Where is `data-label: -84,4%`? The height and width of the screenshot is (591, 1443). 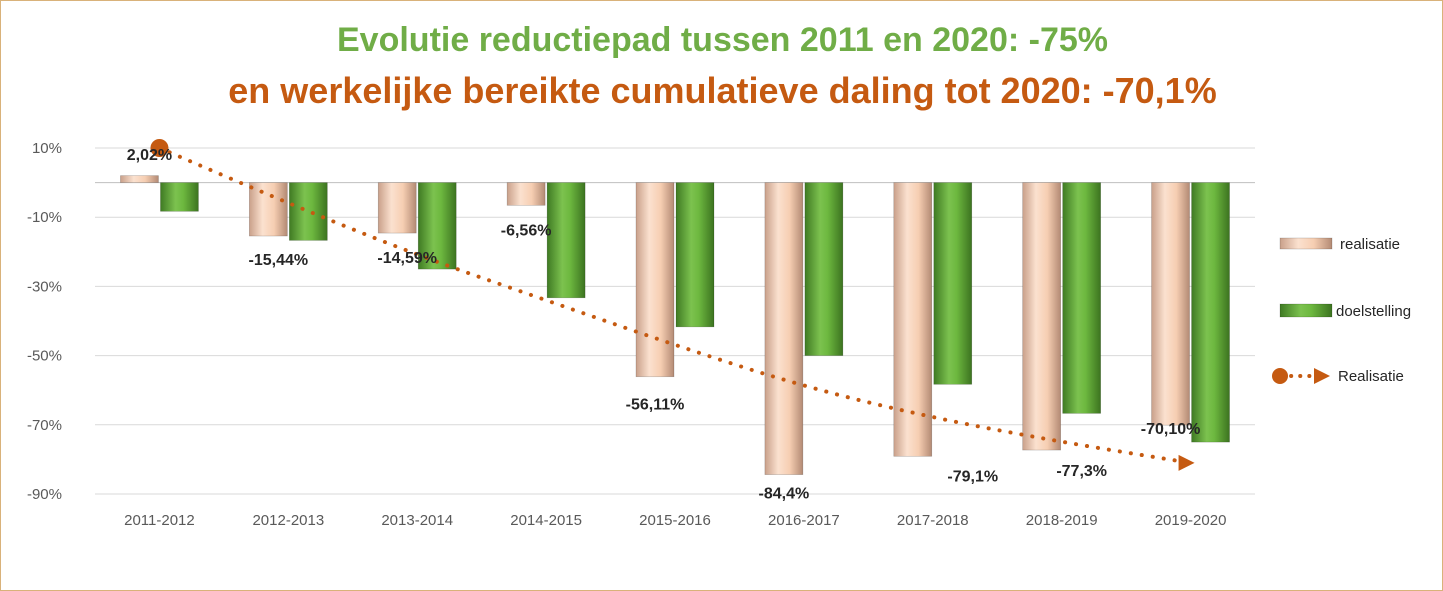
data-label: -84,4% is located at coordinates (784, 494).